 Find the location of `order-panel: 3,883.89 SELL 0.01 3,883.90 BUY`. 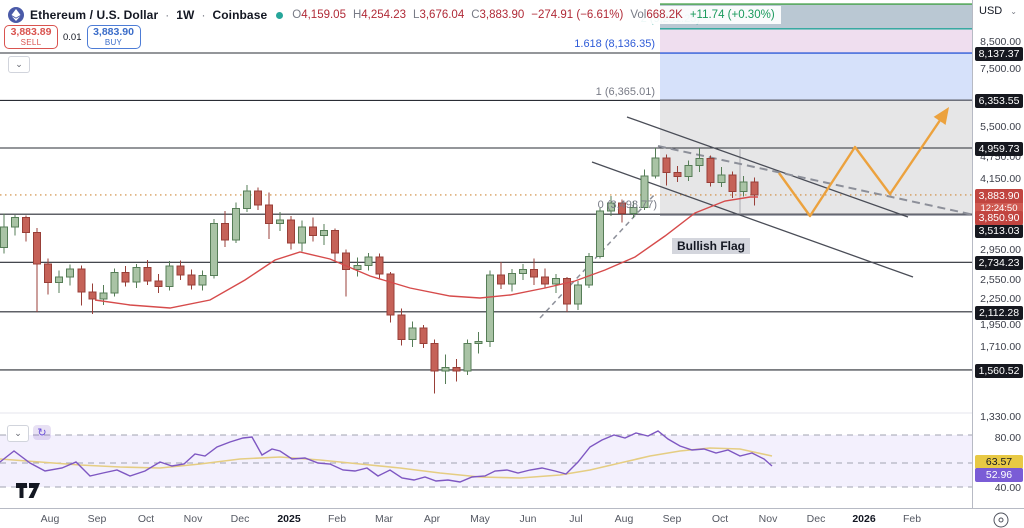

order-panel: 3,883.89 SELL 0.01 3,883.90 BUY is located at coordinates (72, 37).